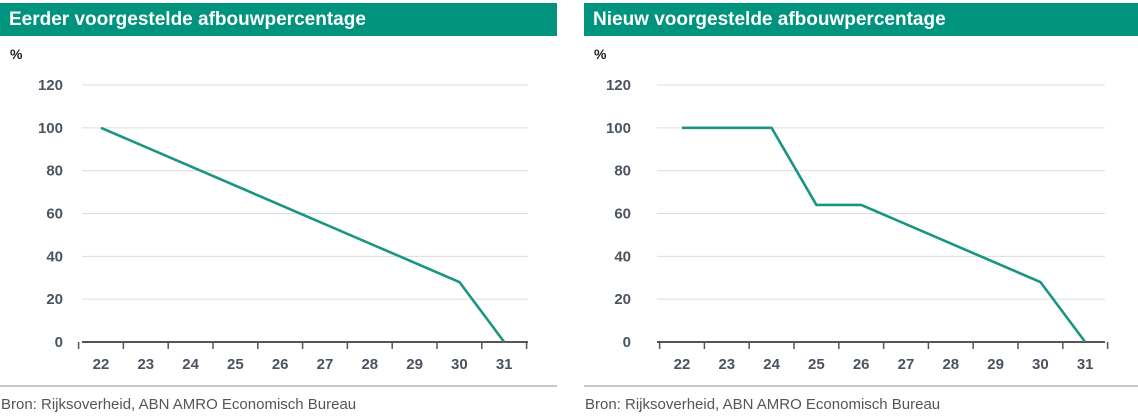  Describe the element at coordinates (861, 19) in the screenshot. I see `chart-title: Nieuw voorgestelde afbouwpercentage` at that location.